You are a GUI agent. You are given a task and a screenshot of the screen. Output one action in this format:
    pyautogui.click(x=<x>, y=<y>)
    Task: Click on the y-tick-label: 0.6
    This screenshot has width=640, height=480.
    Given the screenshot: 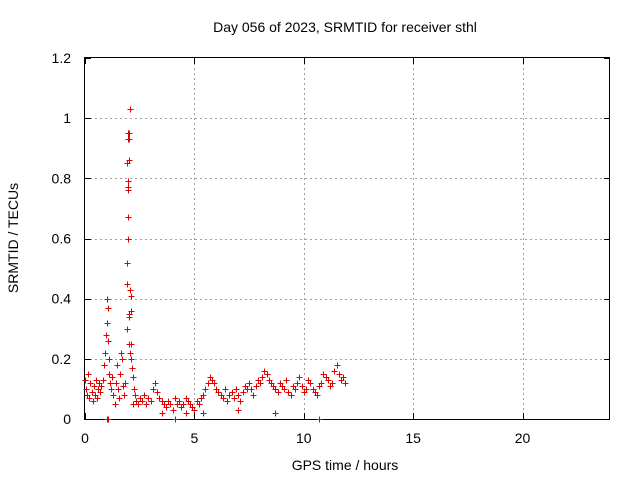 What is the action you would take?
    pyautogui.click(x=62, y=239)
    